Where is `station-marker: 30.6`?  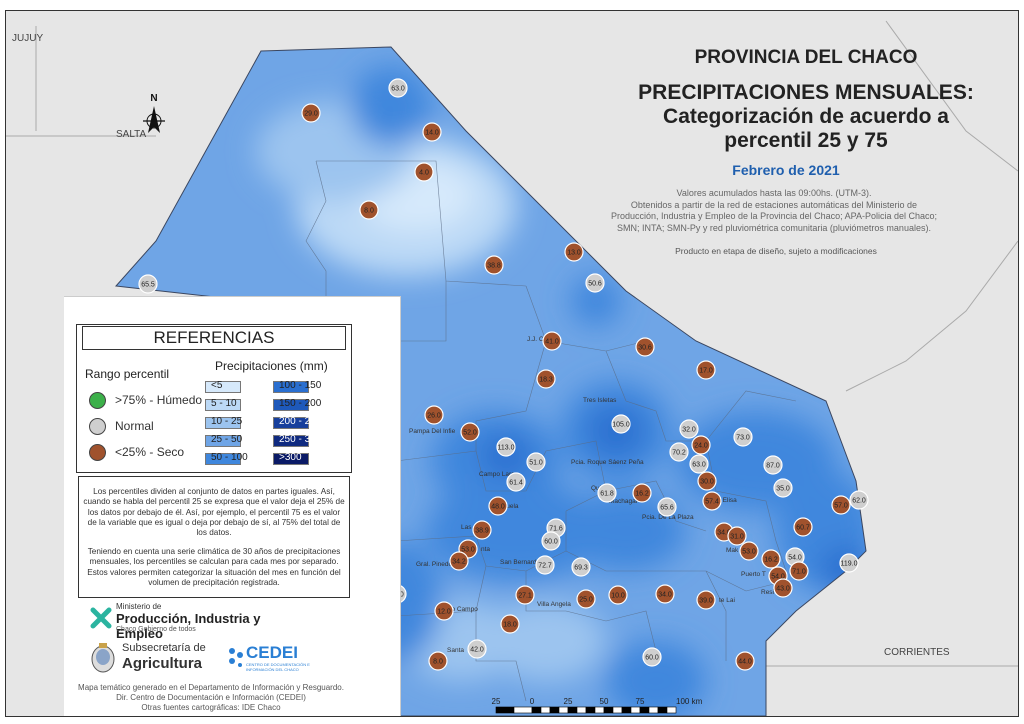
station-marker: 30.6 is located at coordinates (645, 347).